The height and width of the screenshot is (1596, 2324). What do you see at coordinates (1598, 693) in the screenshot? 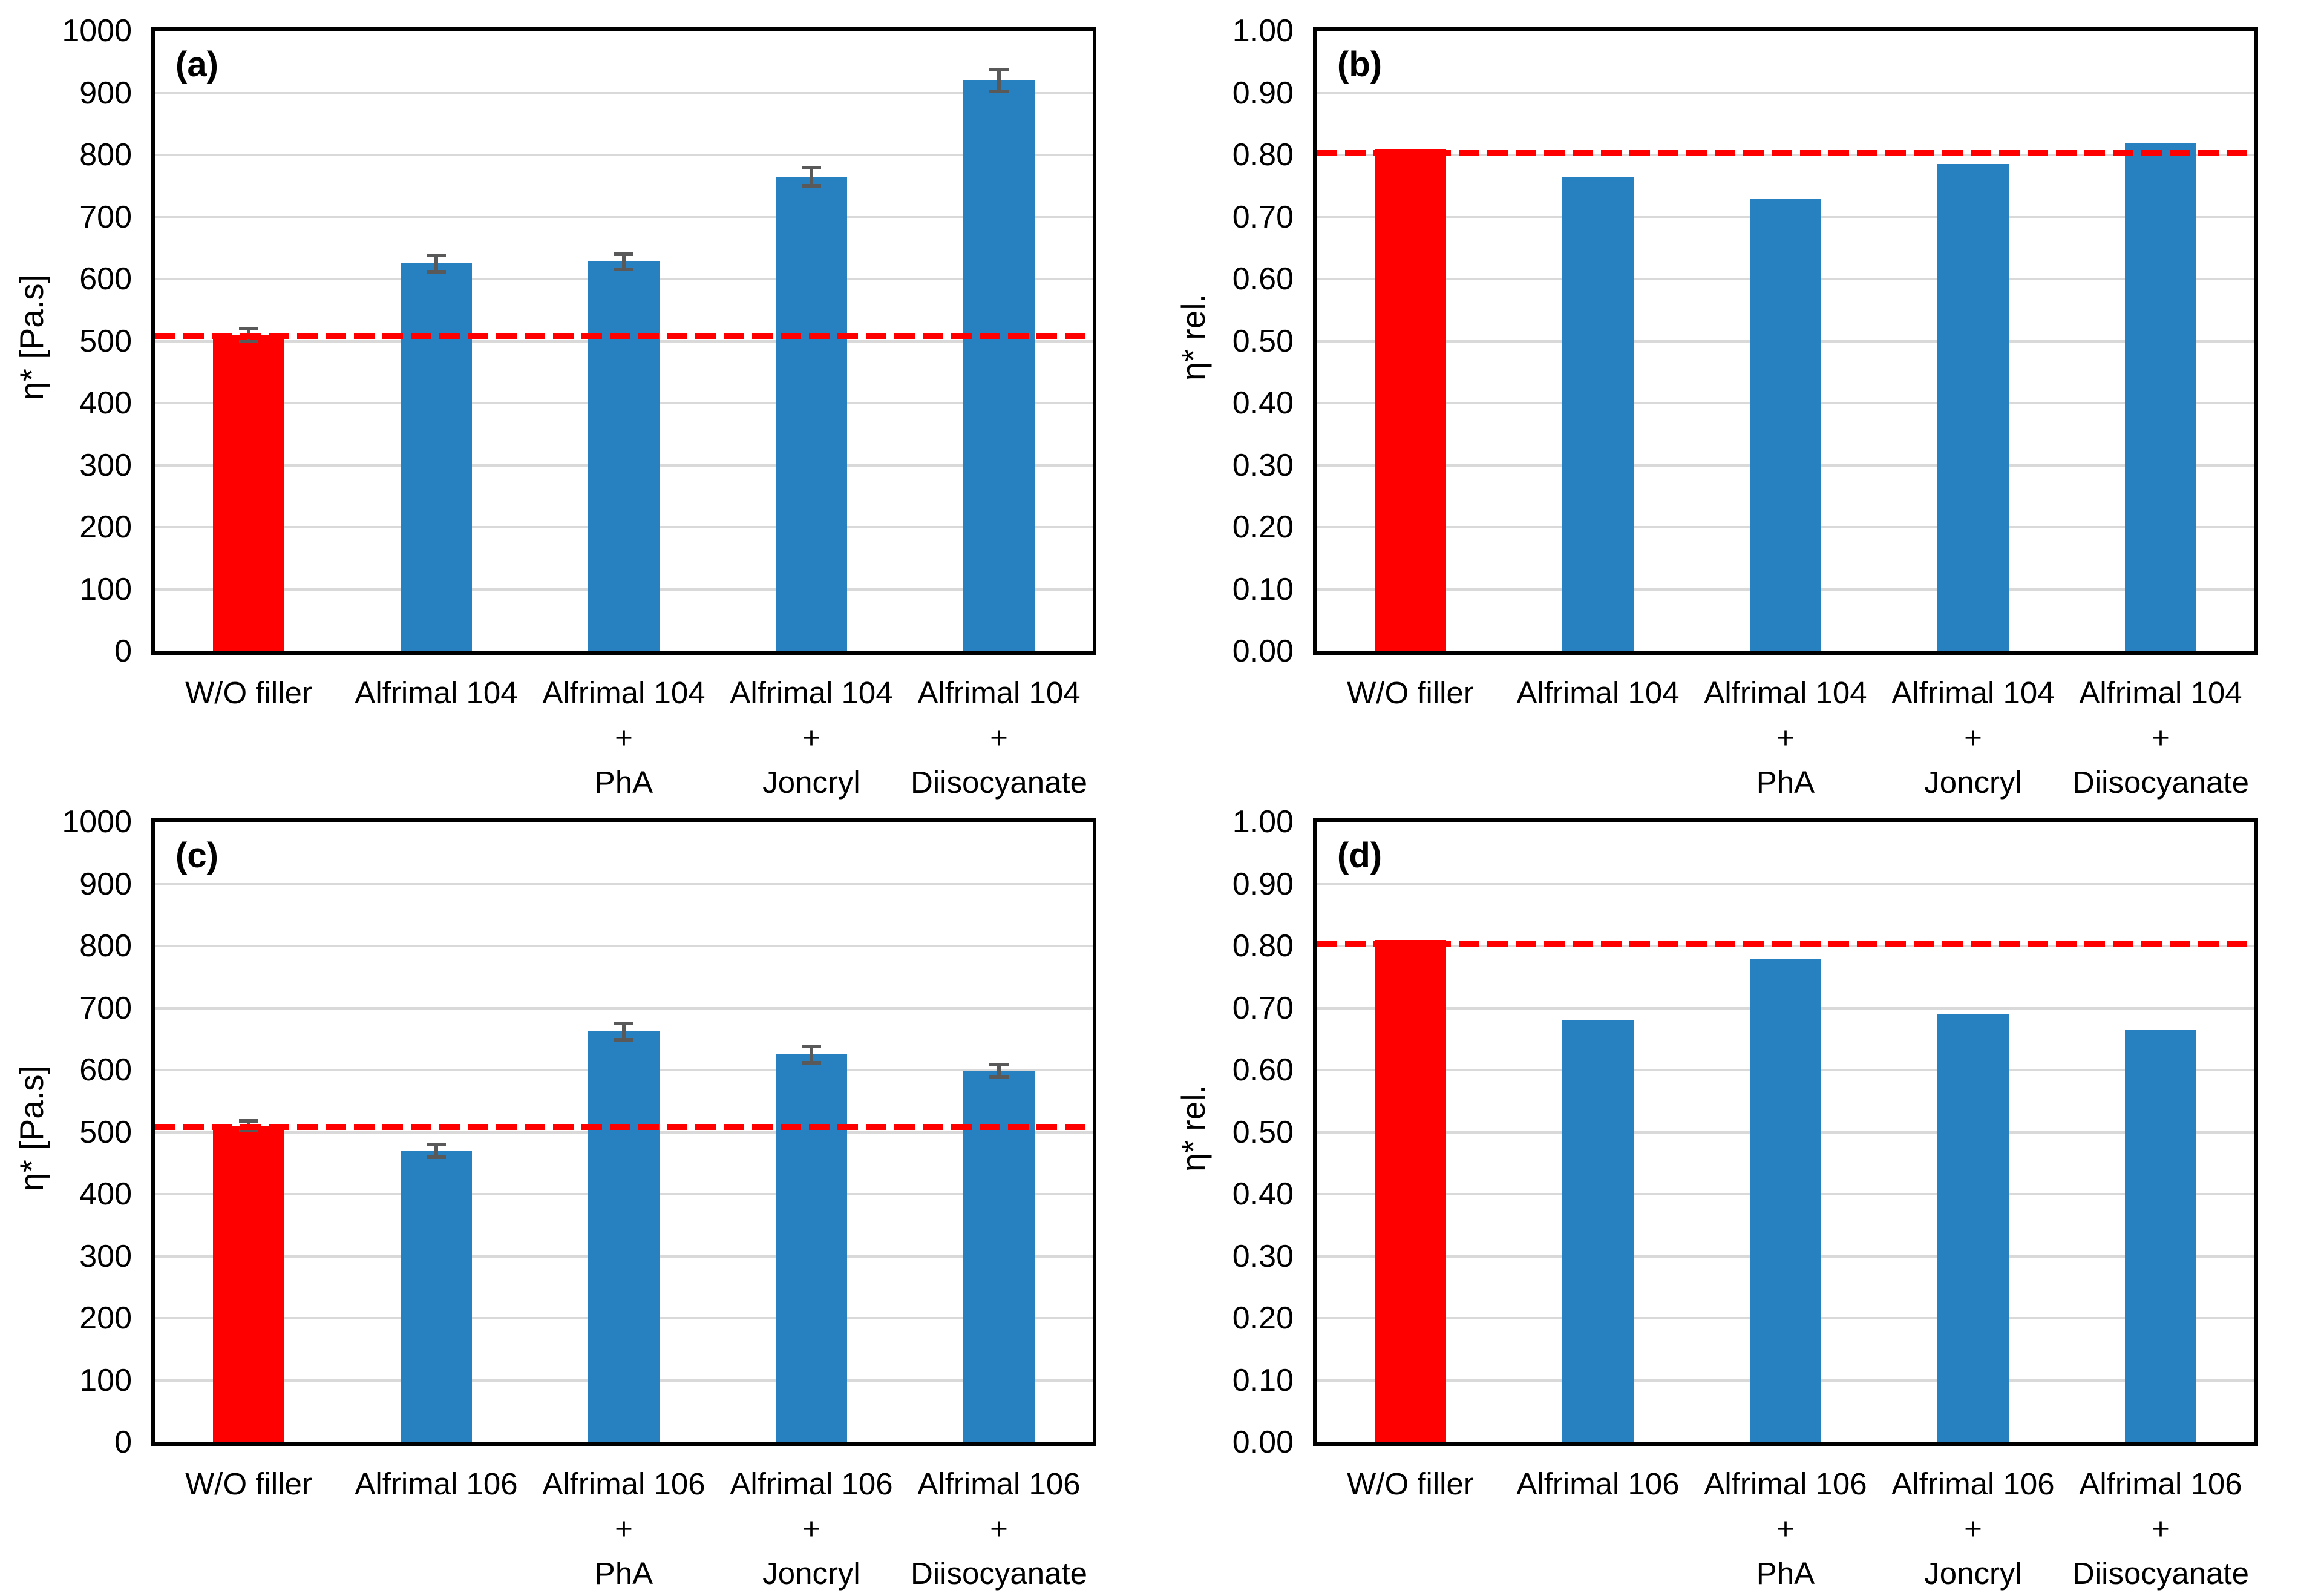
I see `x-tick-label: Alfrimal 104` at bounding box center [1598, 693].